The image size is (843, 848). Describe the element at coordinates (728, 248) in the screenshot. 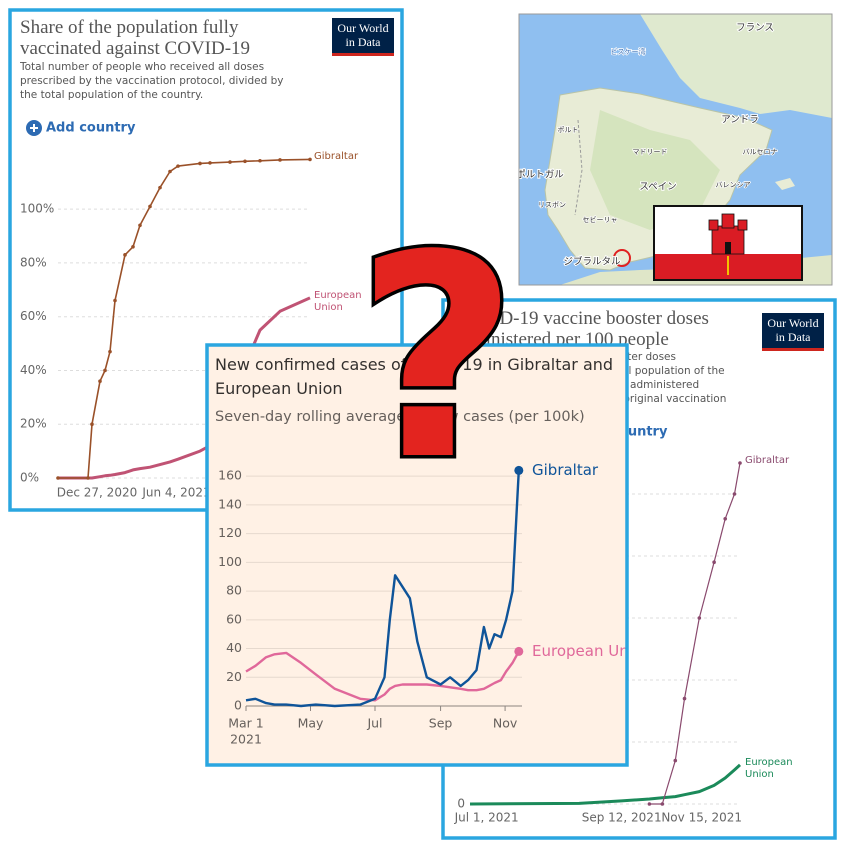

I see `castle-door` at that location.